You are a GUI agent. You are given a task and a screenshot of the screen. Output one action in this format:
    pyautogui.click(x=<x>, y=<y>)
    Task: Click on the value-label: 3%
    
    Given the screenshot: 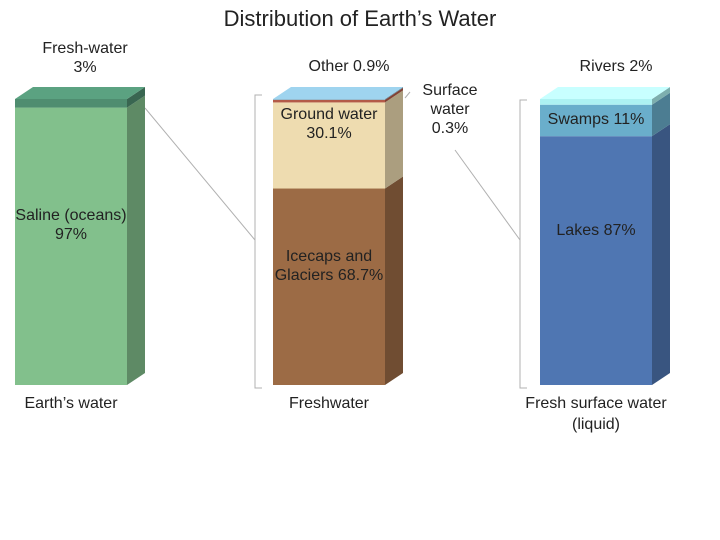 What is the action you would take?
    pyautogui.click(x=85, y=67)
    